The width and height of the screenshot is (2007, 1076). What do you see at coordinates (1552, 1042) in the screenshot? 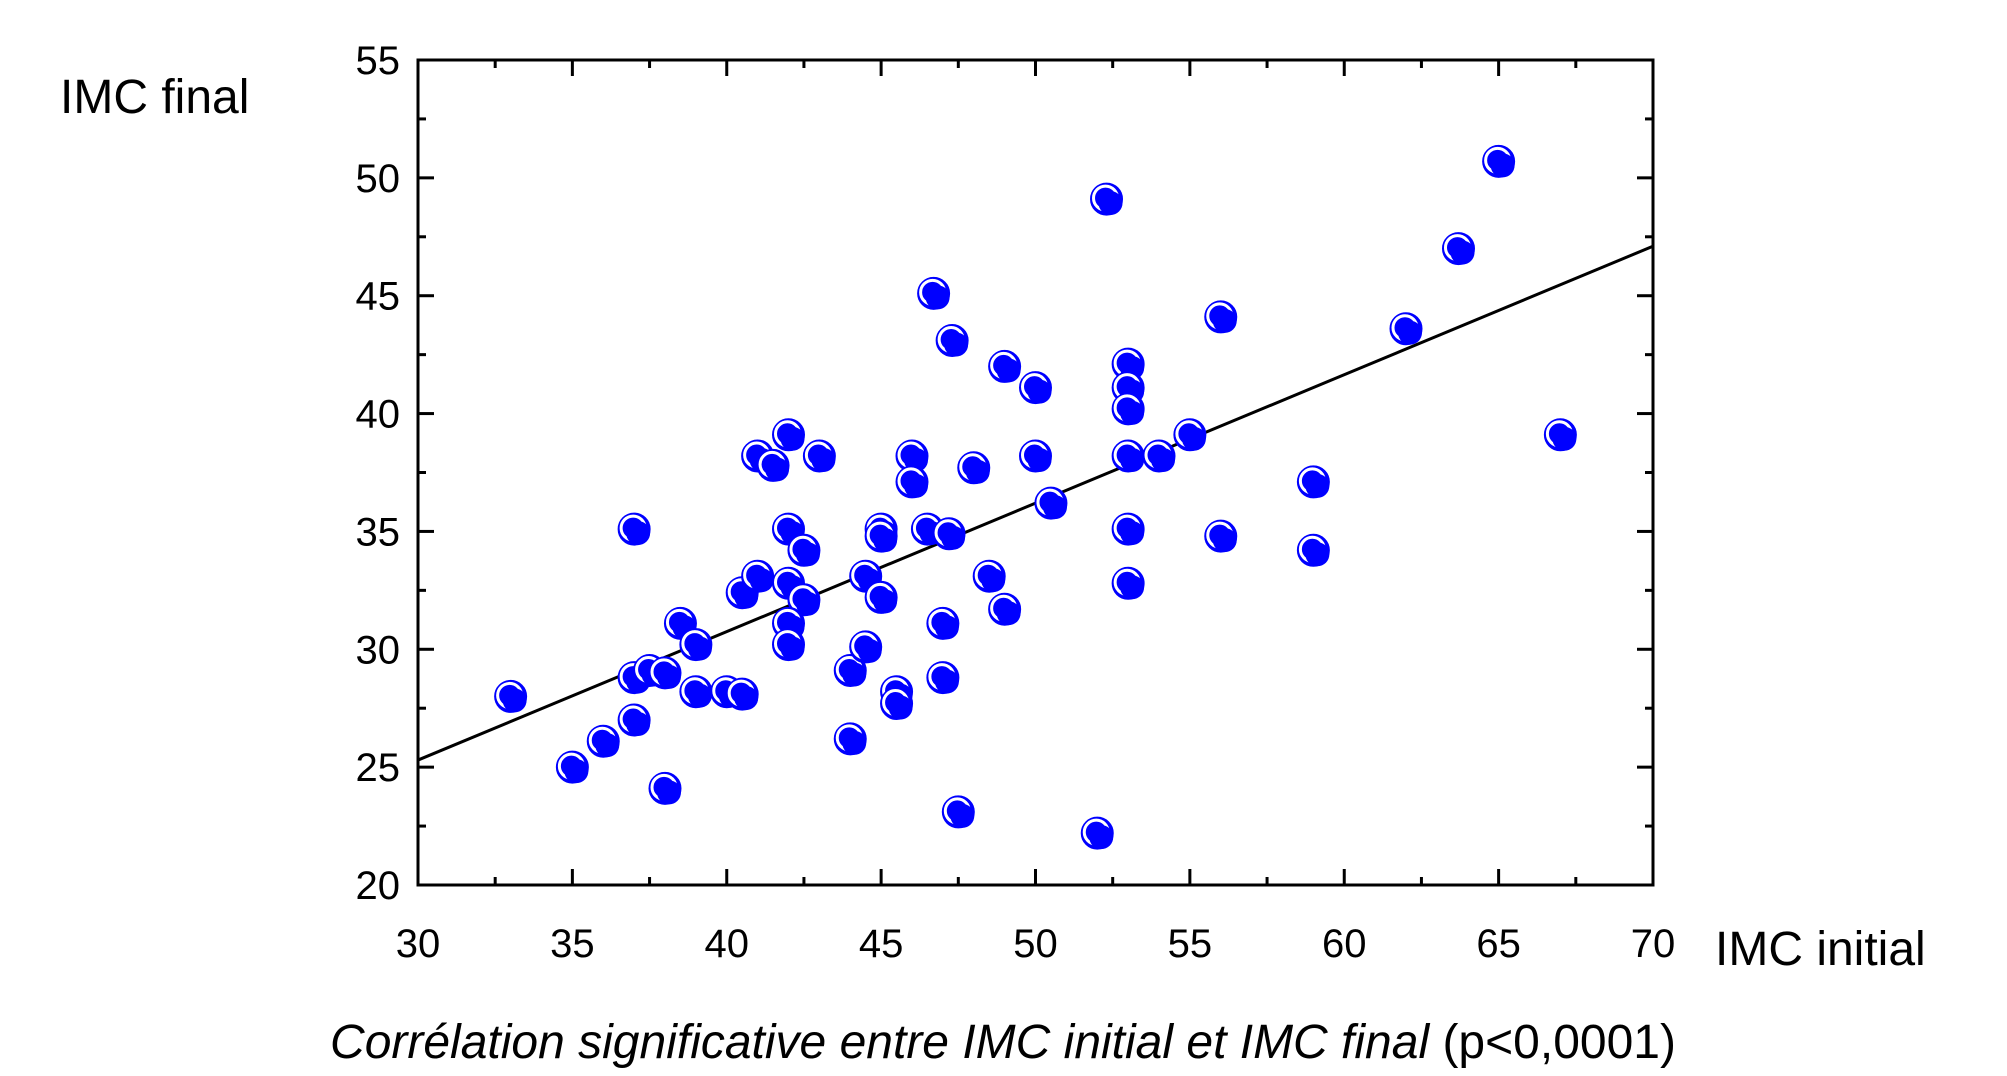
I see `caption-plain: (p<0,0001)` at bounding box center [1552, 1042].